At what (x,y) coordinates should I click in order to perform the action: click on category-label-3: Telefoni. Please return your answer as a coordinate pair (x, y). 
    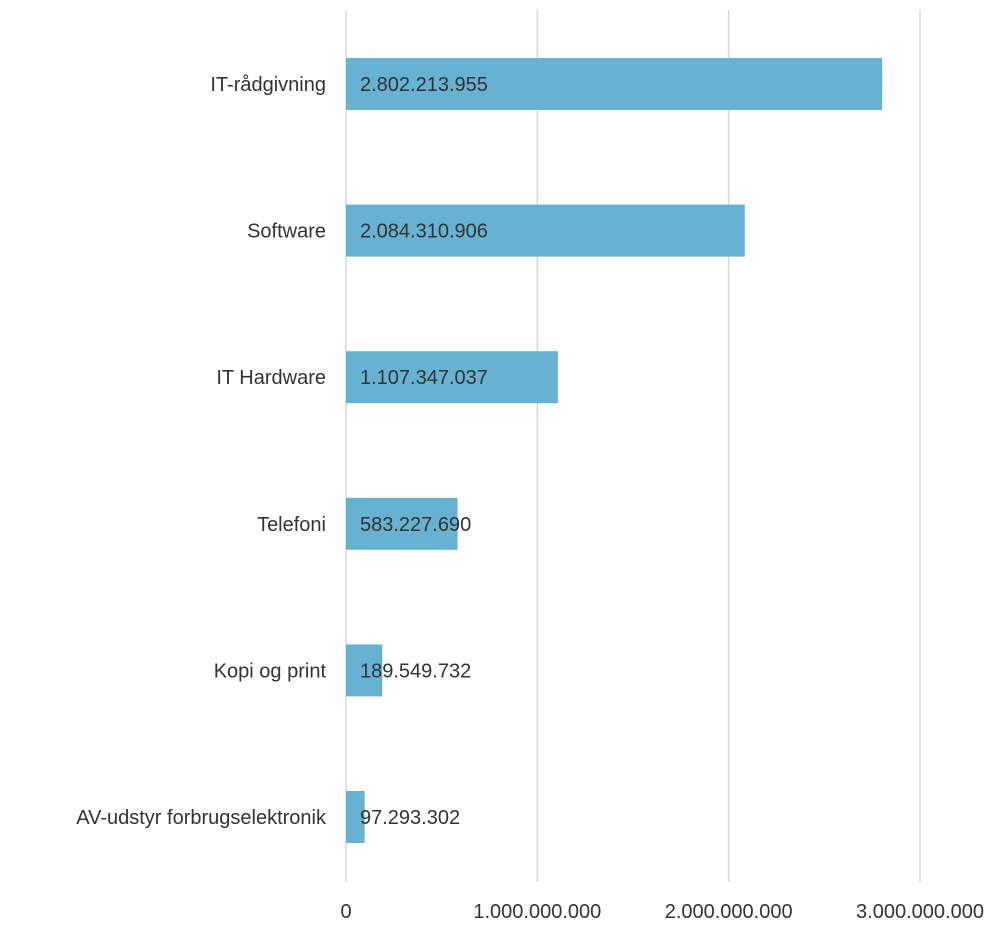
    Looking at the image, I should click on (291, 525).